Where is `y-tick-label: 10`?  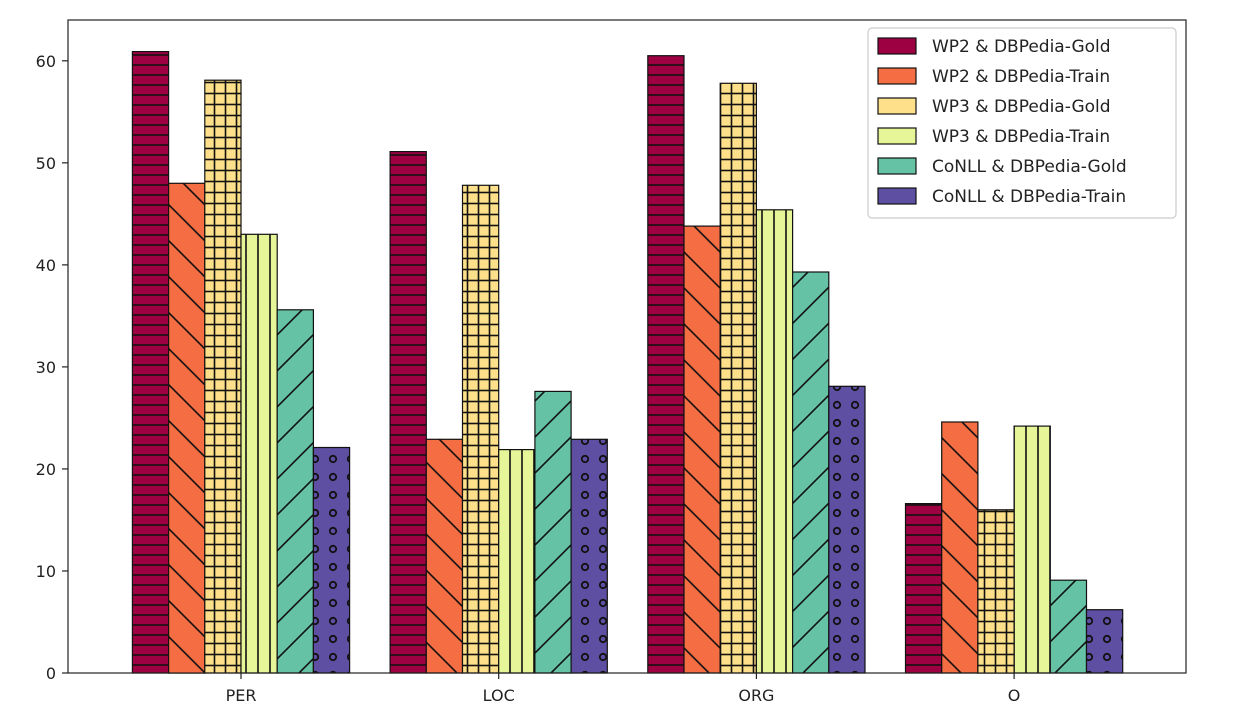
y-tick-label: 10 is located at coordinates (46, 571).